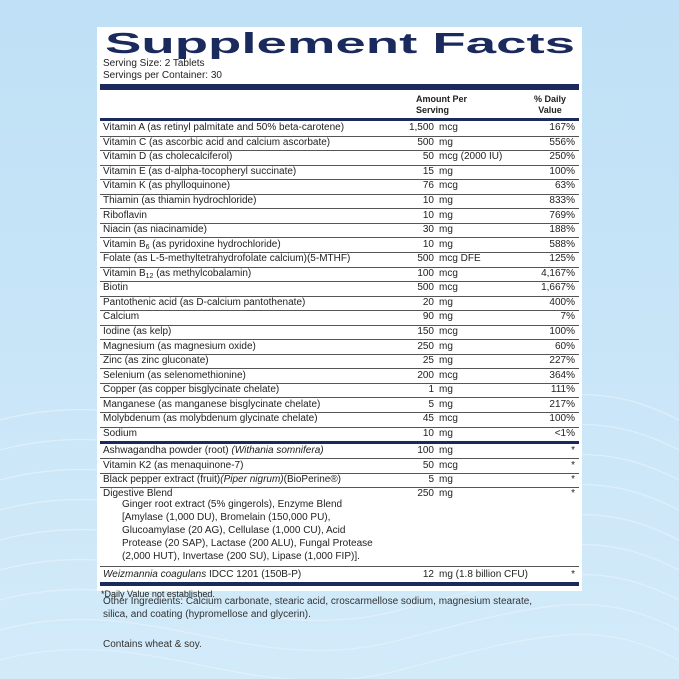  What do you see at coordinates (549, 104) in the screenshot?
I see `dv-header: % Daily Value` at bounding box center [549, 104].